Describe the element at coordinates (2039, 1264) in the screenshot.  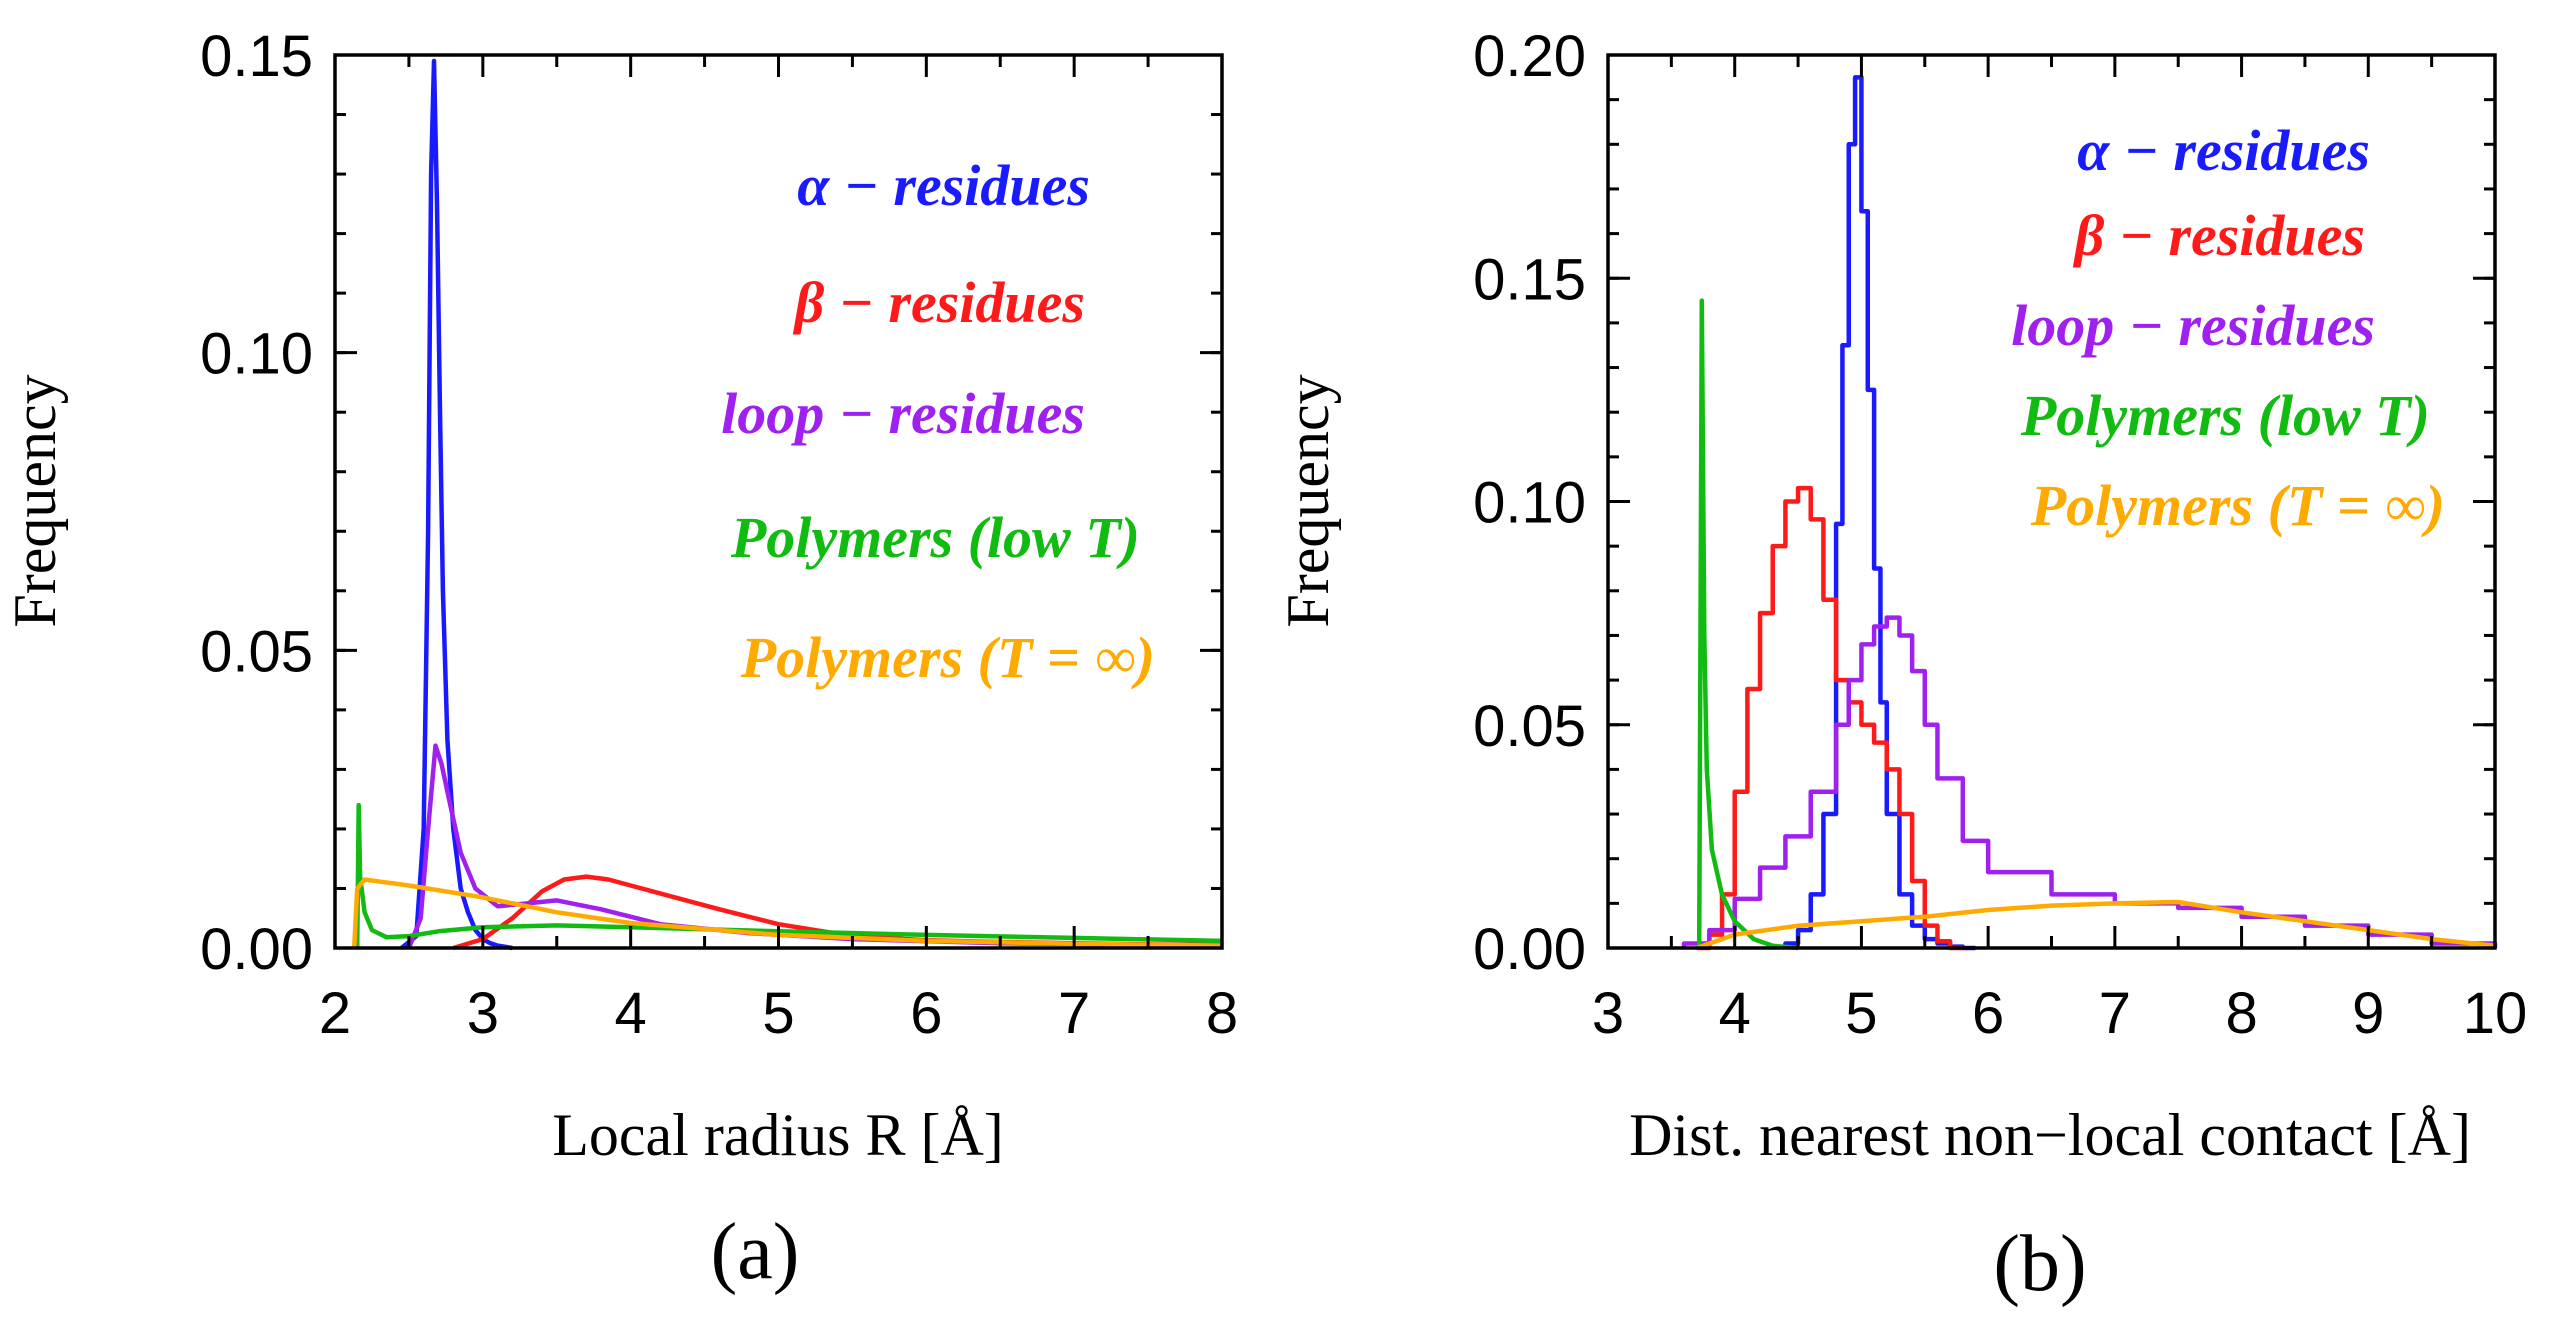
I see `chart-b-panel-label: (b)` at that location.